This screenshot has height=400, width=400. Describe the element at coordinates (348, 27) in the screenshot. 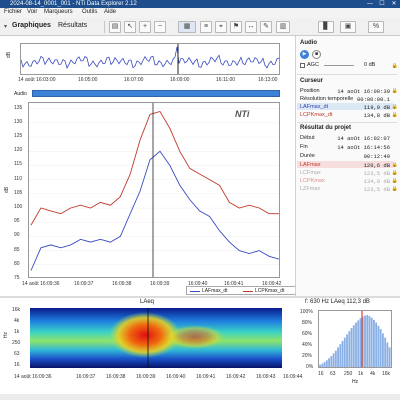

I see `panel-view-icon: ▣` at that location.